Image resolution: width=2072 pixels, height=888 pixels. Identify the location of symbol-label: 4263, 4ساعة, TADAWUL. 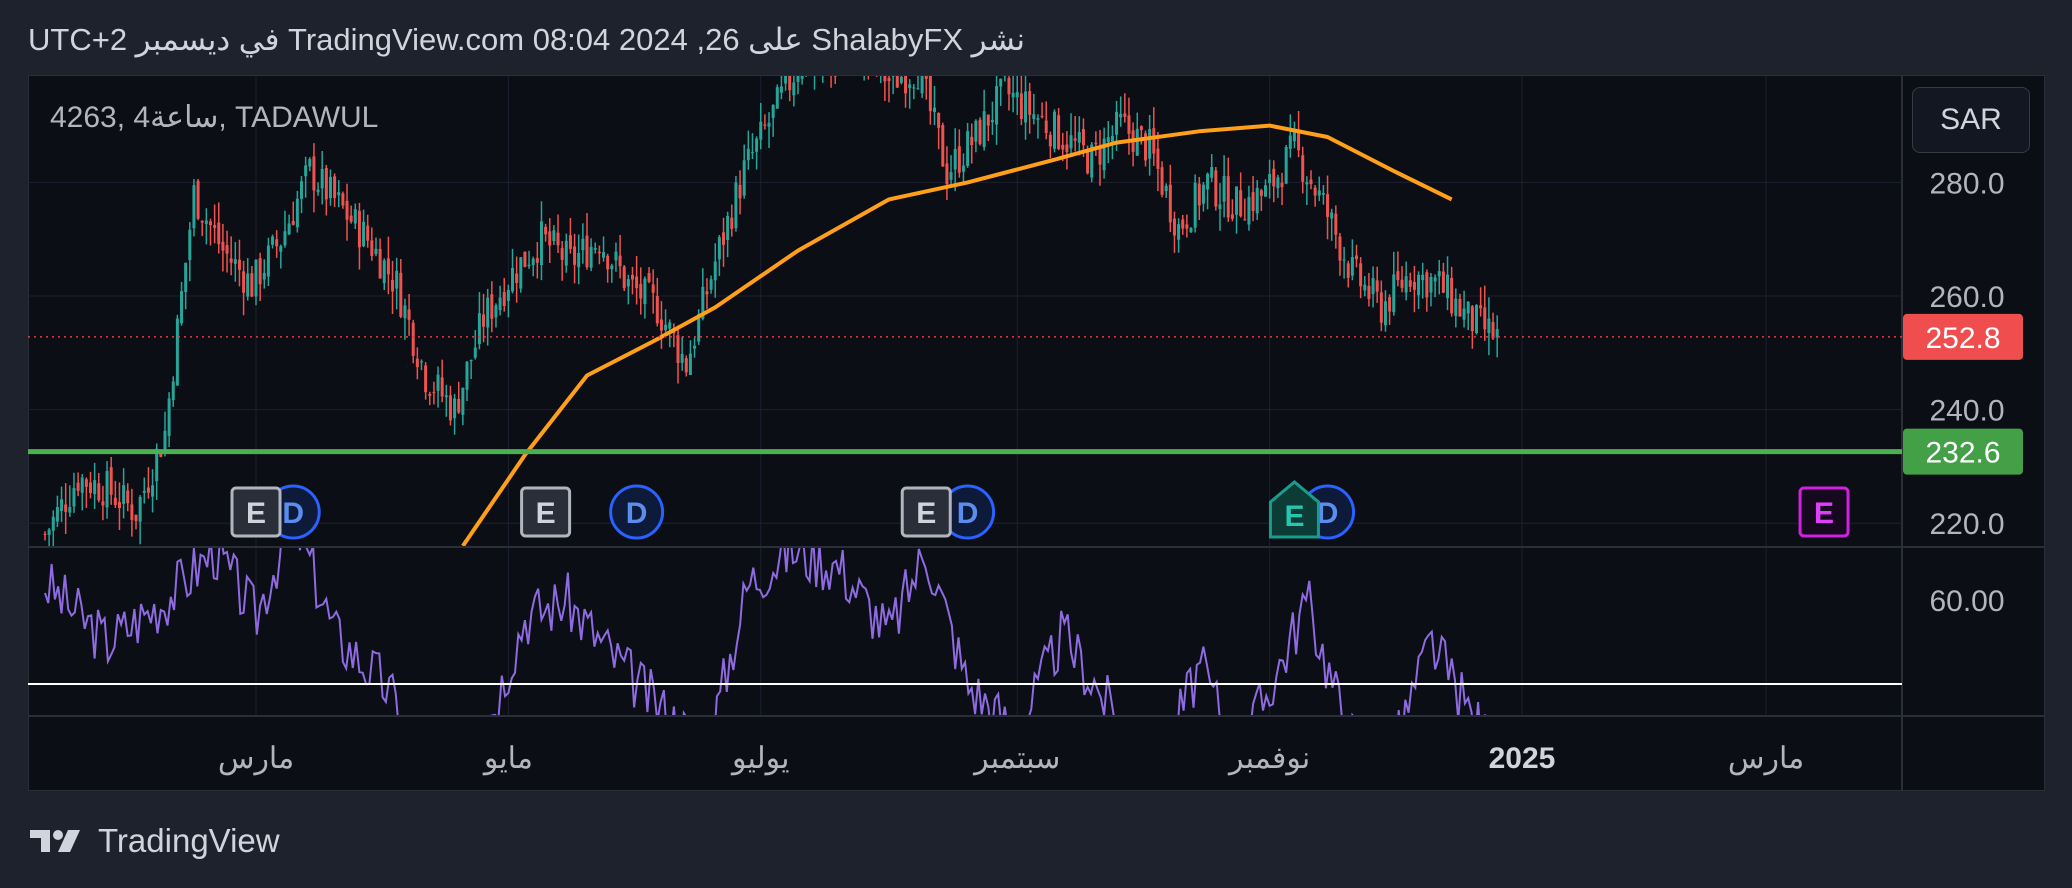
(214, 117).